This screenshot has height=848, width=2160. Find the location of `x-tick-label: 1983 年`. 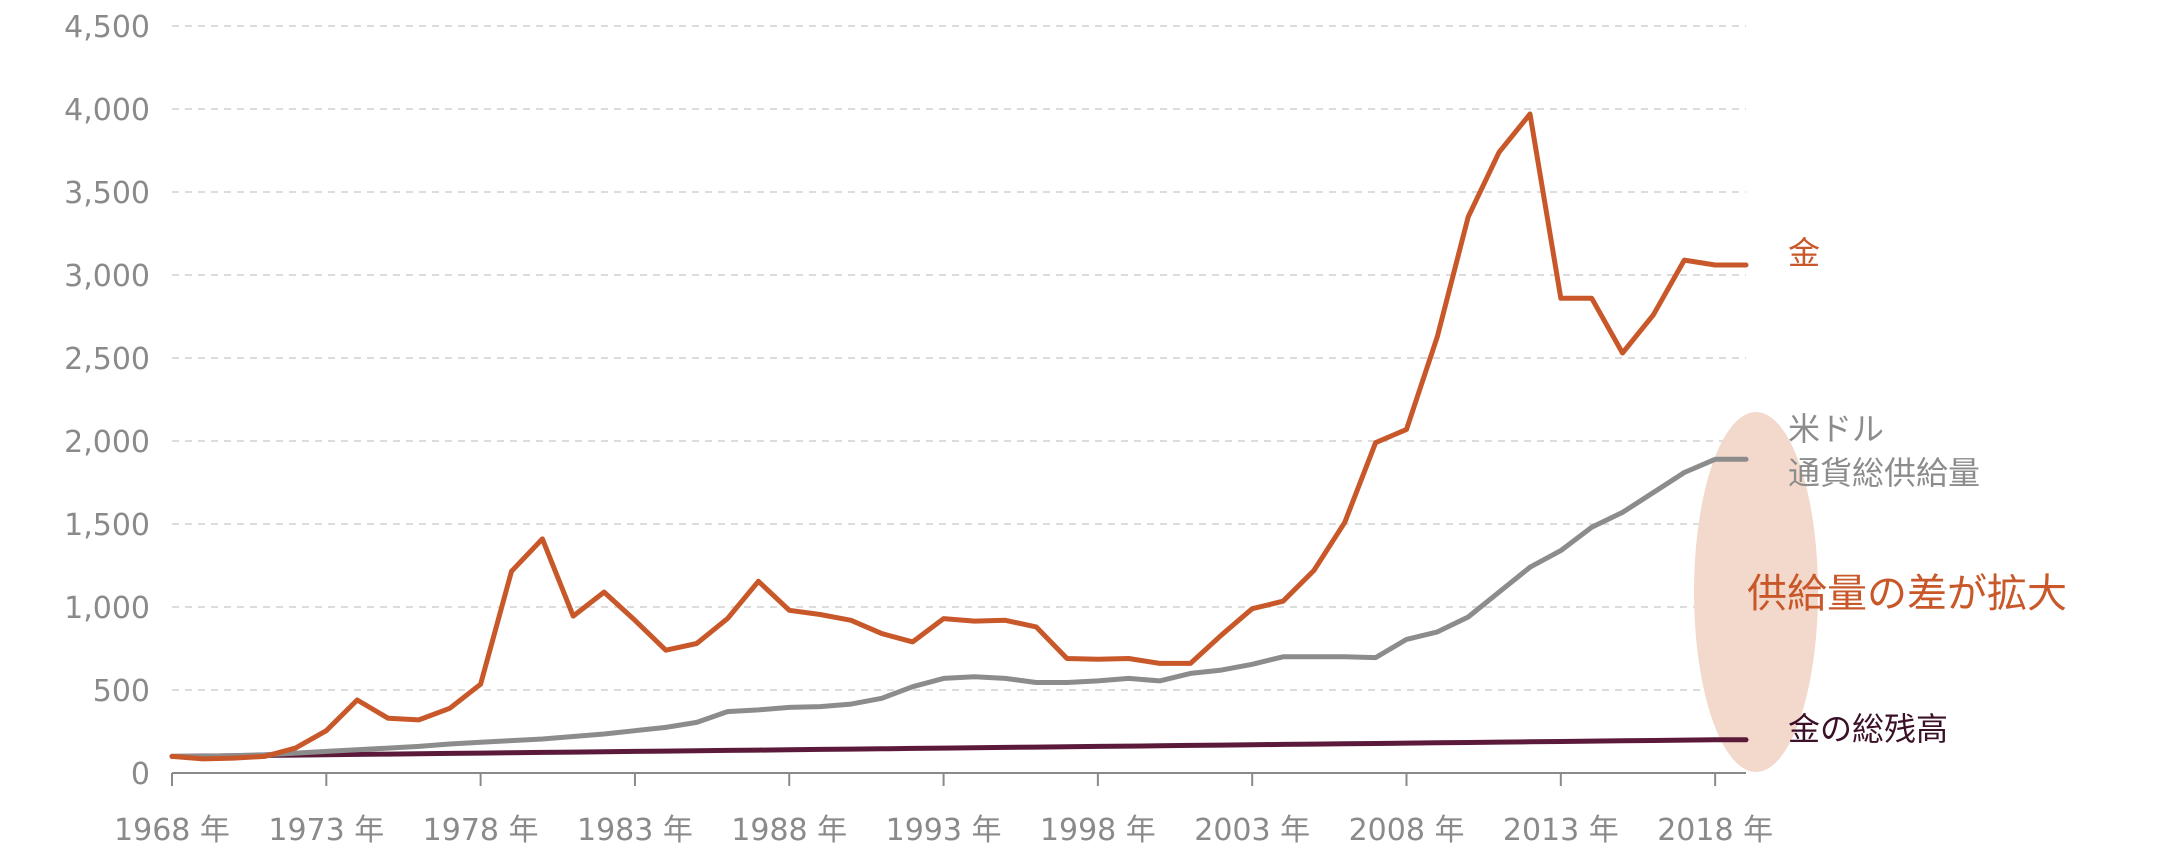

x-tick-label: 1983 年 is located at coordinates (635, 830).